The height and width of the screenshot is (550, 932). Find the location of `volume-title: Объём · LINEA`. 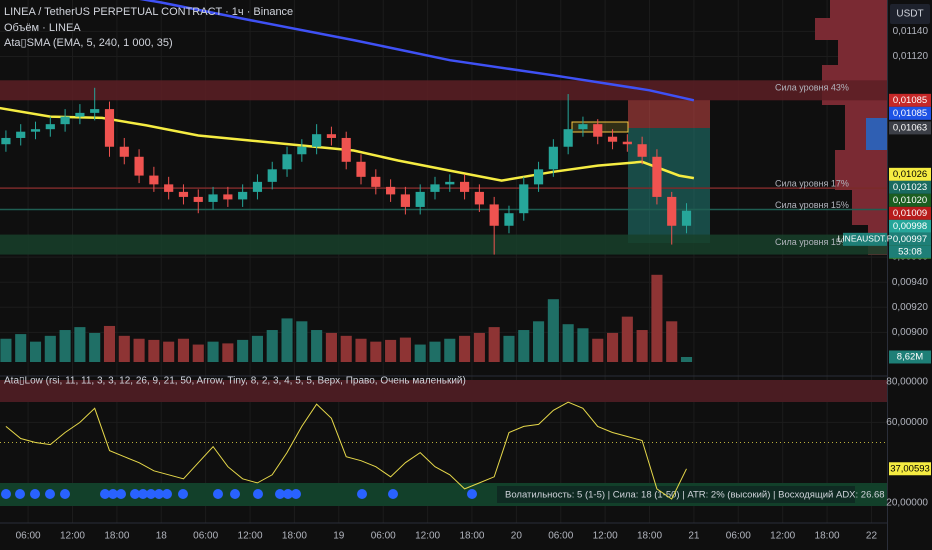

volume-title: Объём · LINEA is located at coordinates (42, 28).